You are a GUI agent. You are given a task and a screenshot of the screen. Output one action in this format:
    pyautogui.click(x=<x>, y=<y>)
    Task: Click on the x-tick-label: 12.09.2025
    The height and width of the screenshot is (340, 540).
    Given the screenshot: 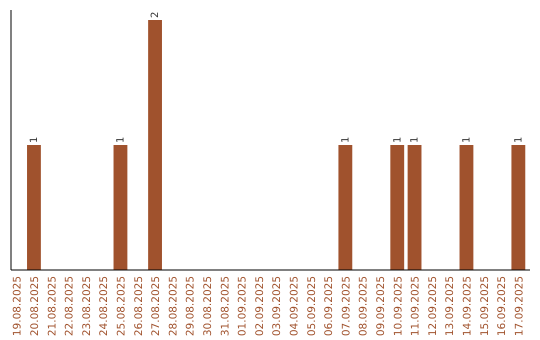 What is the action you would take?
    pyautogui.click(x=432, y=306)
    